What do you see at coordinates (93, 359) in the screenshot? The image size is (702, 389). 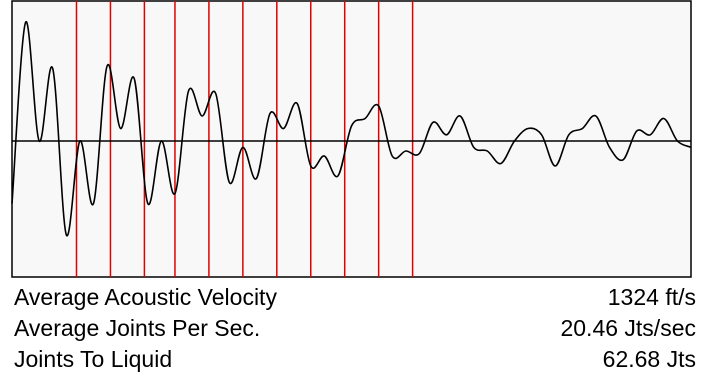 I see `joints-to-liquid-label: Joints To Liquid` at bounding box center [93, 359].